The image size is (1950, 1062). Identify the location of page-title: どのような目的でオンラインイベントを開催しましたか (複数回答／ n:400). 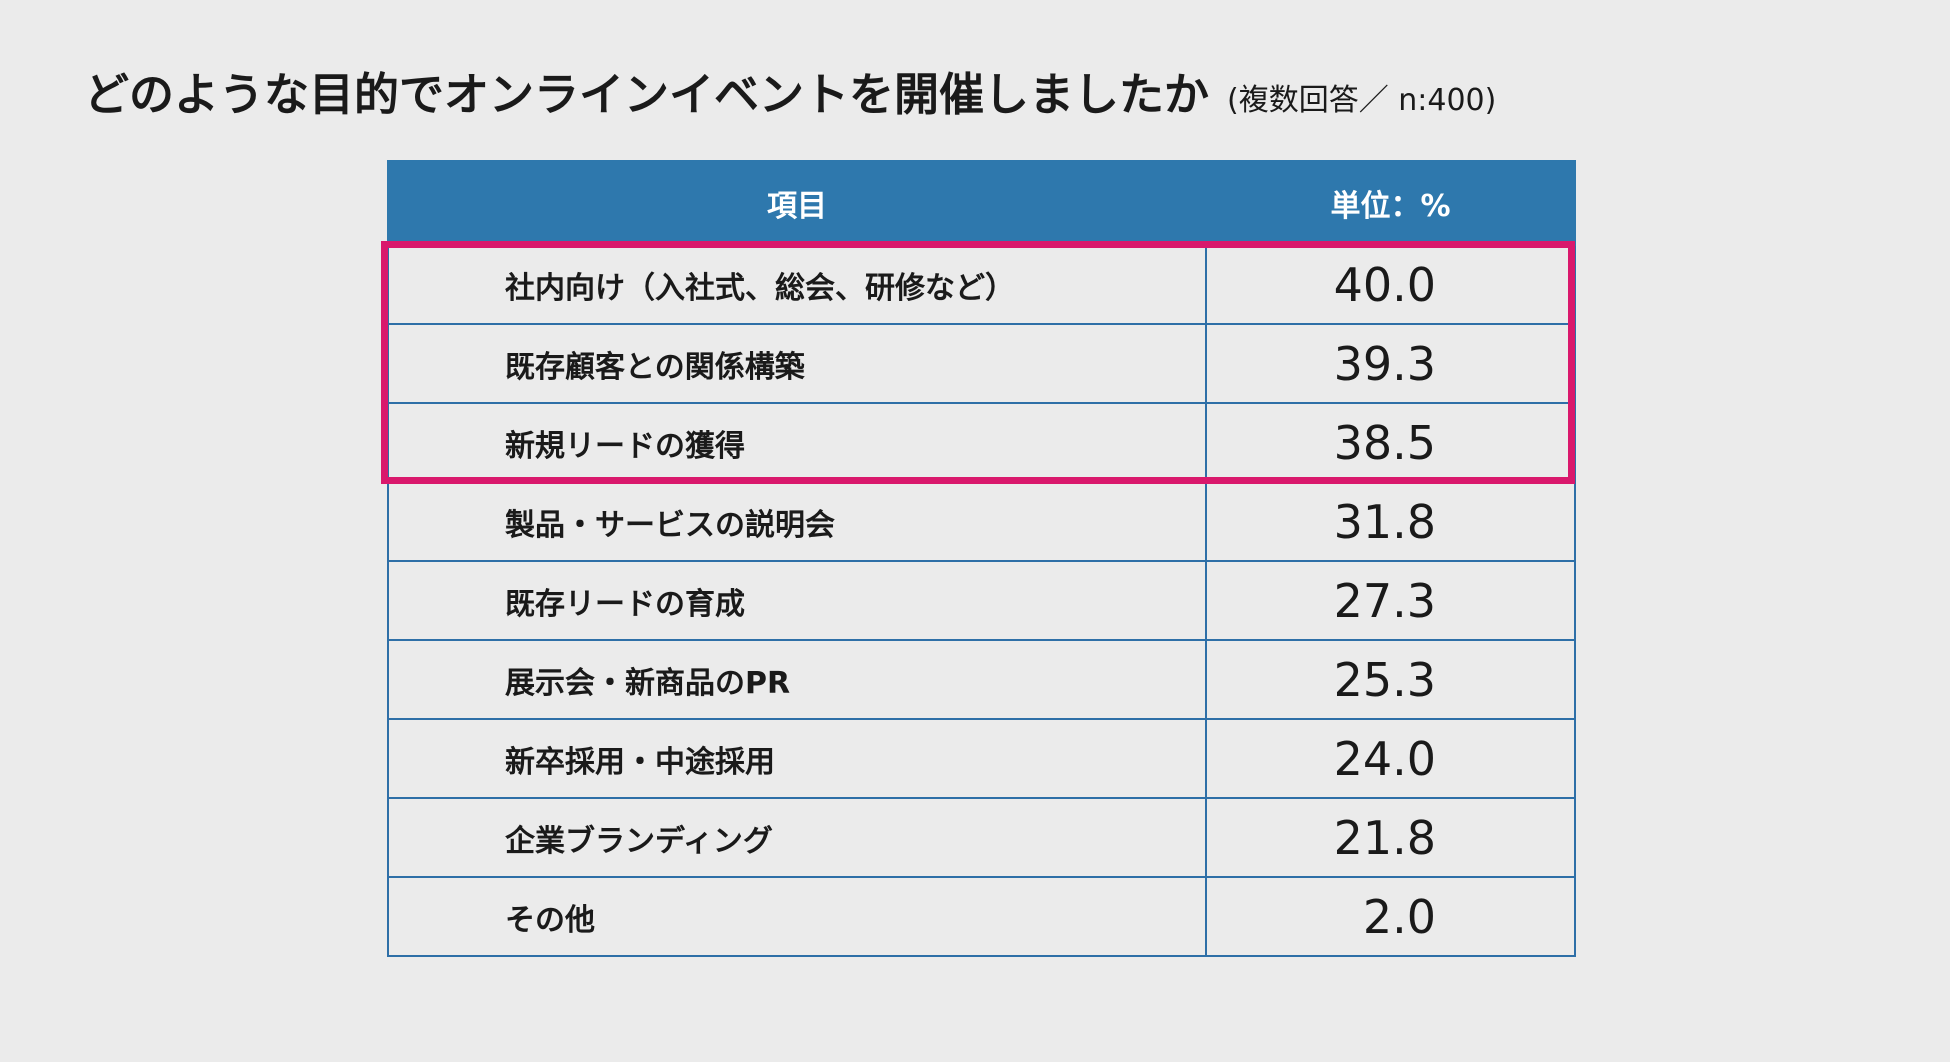
(790, 90).